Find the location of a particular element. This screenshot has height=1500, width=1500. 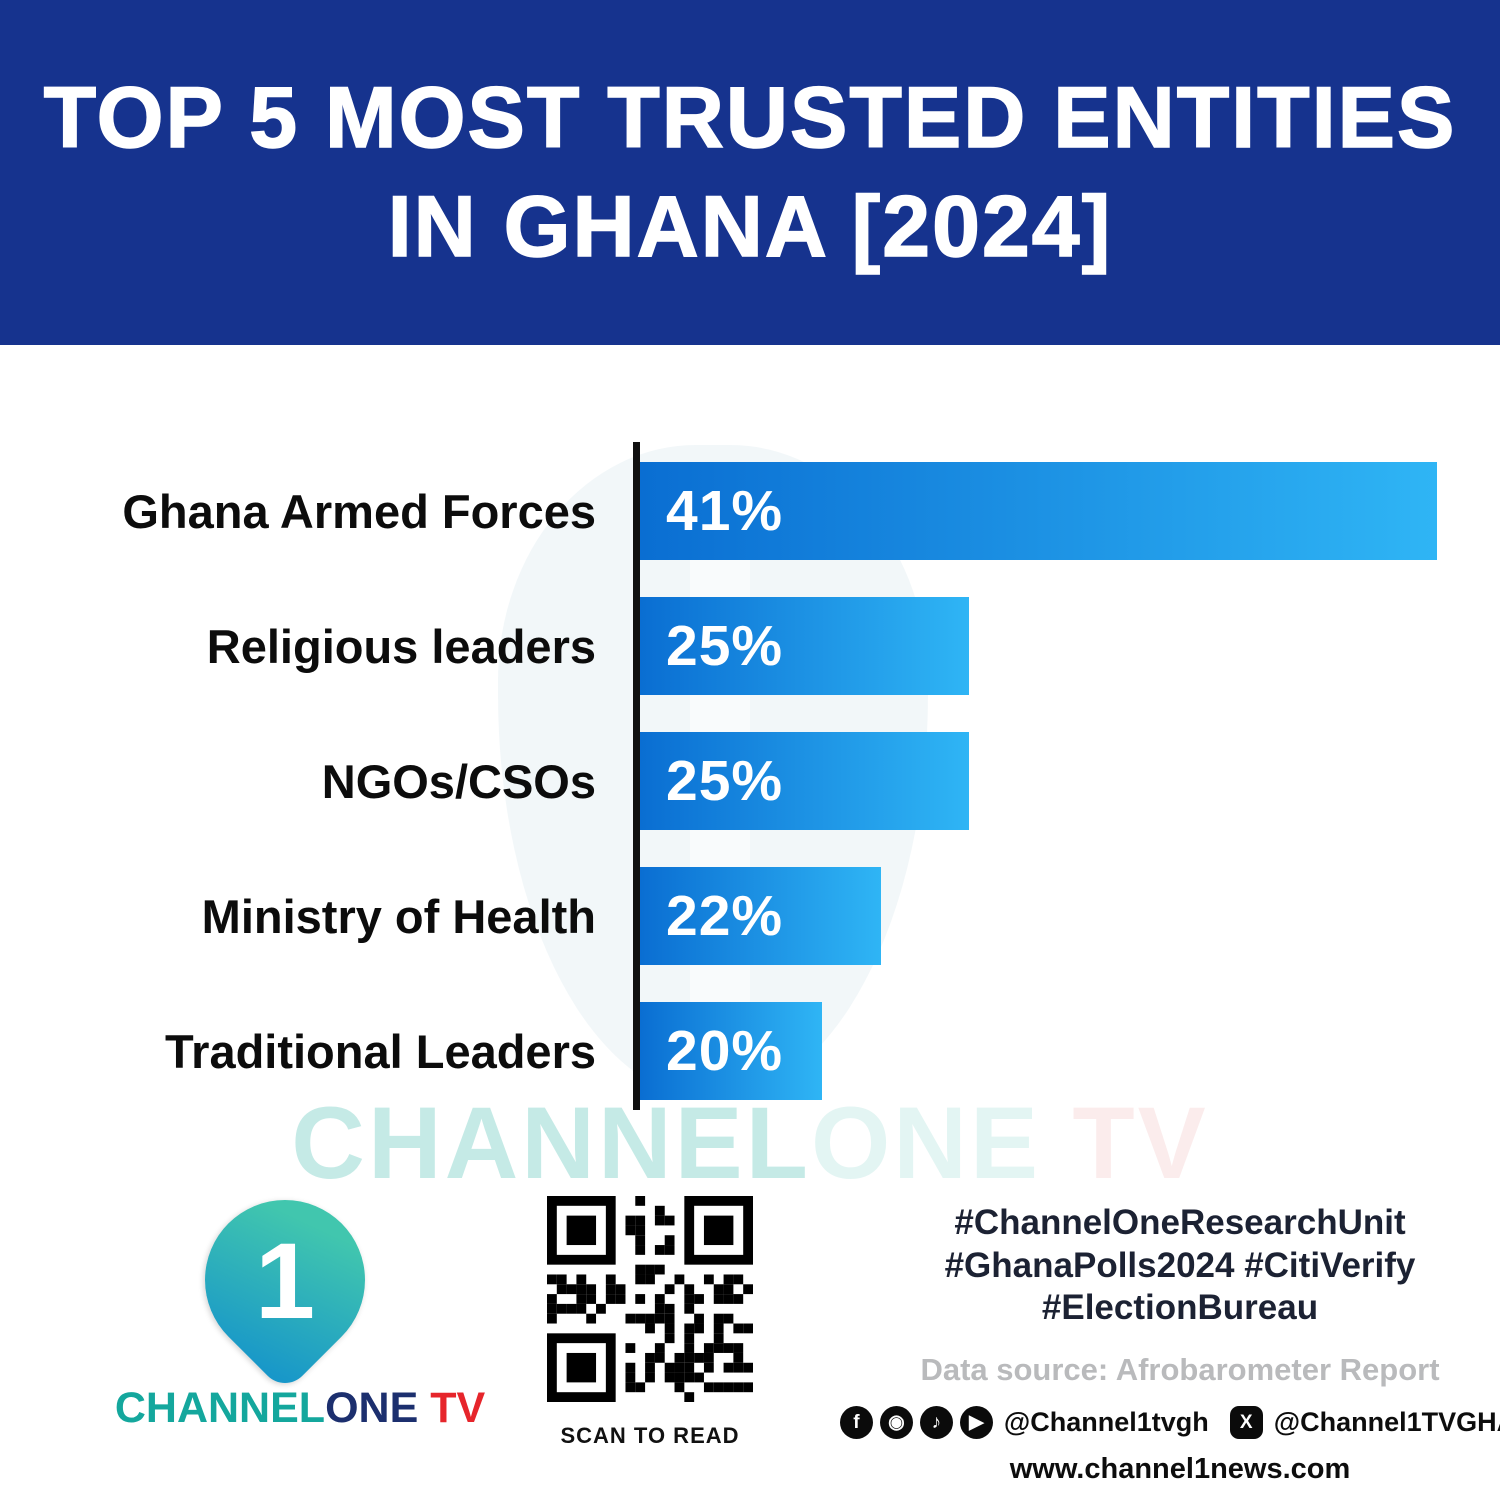

qr-caption: SCAN TO READ is located at coordinates (650, 1435).